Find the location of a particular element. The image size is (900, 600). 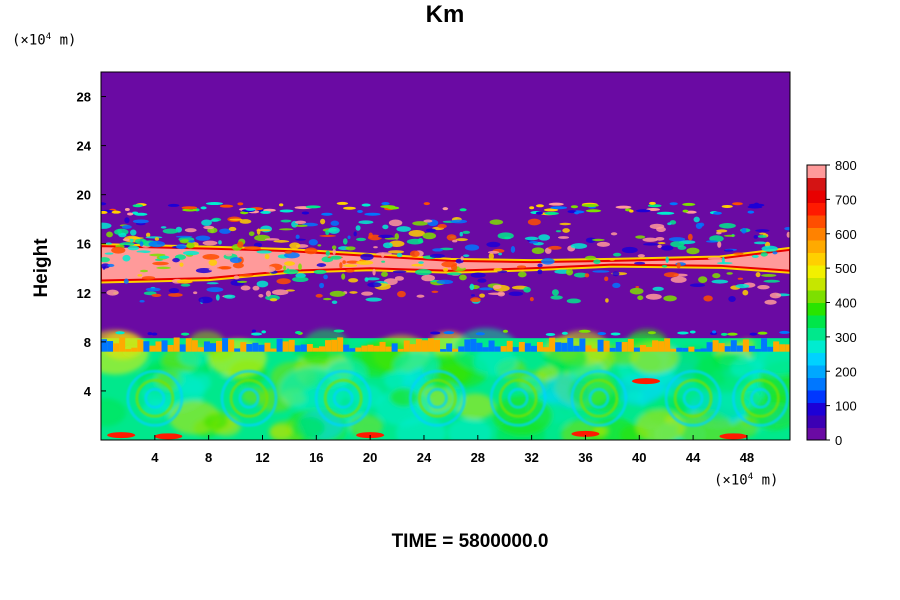

eddy-blob is located at coordinates (416, 366).